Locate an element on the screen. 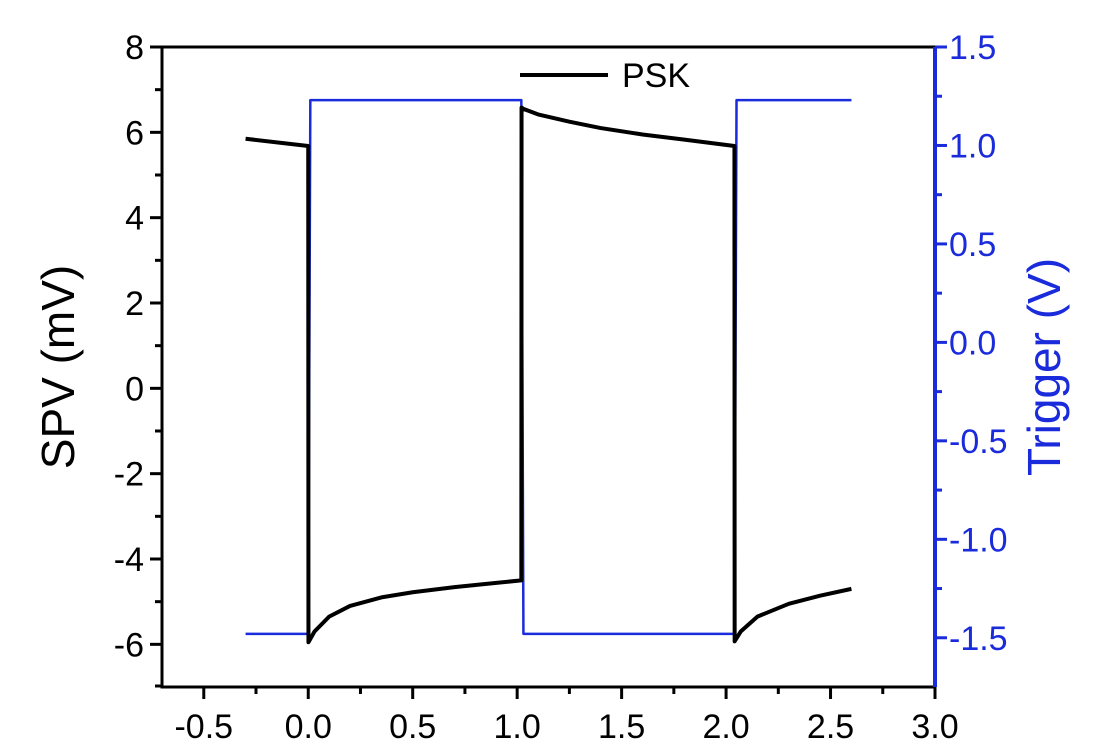 This screenshot has height=747, width=1113. y-right-tick-label: 1.5 is located at coordinates (972, 48).